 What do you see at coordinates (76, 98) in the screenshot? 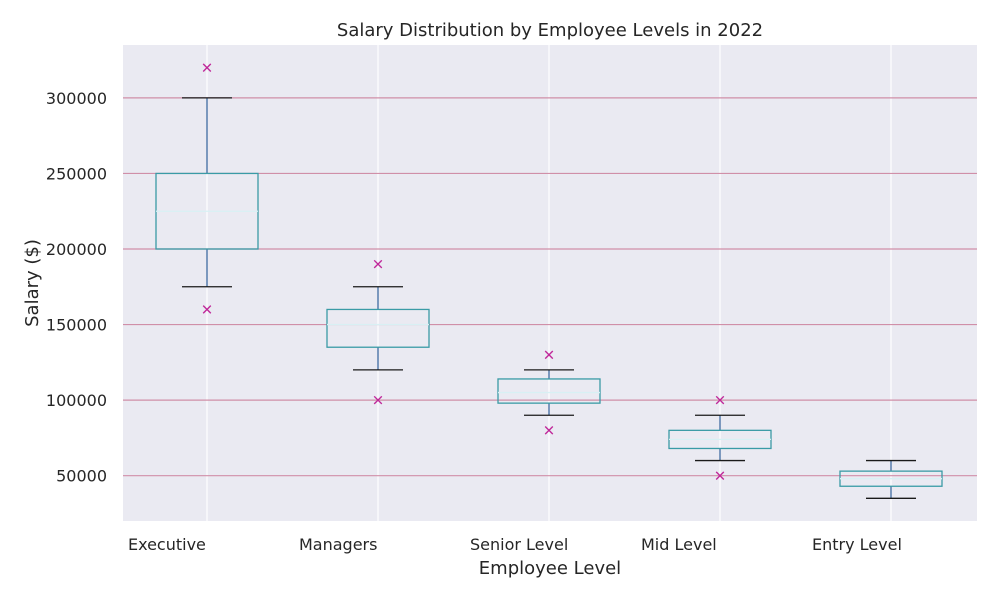
I see `y-tick-label: 300000` at bounding box center [76, 98].